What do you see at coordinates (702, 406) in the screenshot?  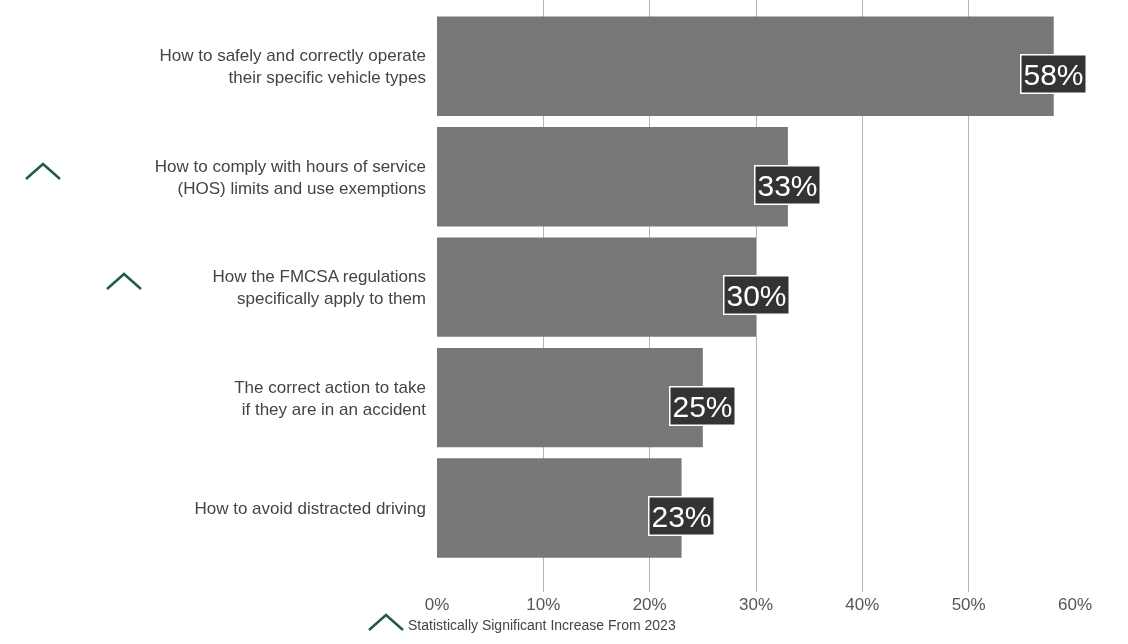 I see `data-label: 25%` at bounding box center [702, 406].